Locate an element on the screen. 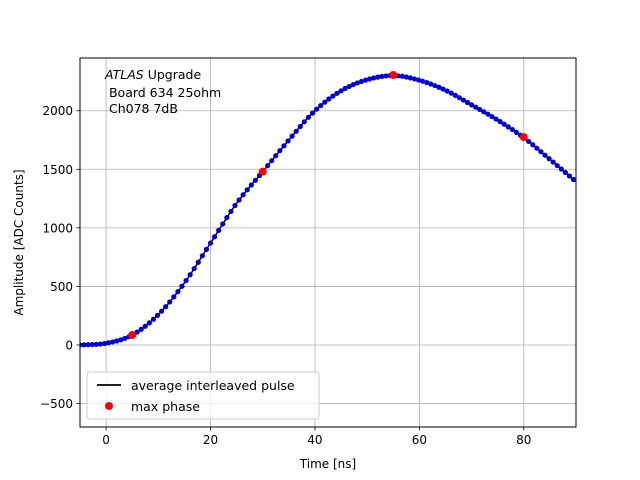  x-tick-label: 20 is located at coordinates (210, 440).